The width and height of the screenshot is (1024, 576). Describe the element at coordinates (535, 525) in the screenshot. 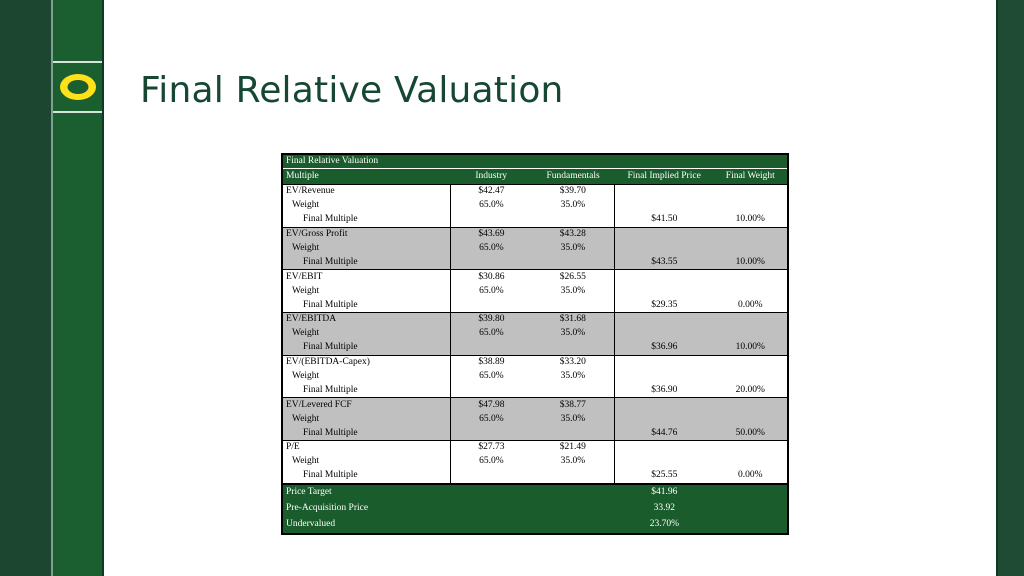

I see `summary-row: Undervalued 23.70%` at that location.